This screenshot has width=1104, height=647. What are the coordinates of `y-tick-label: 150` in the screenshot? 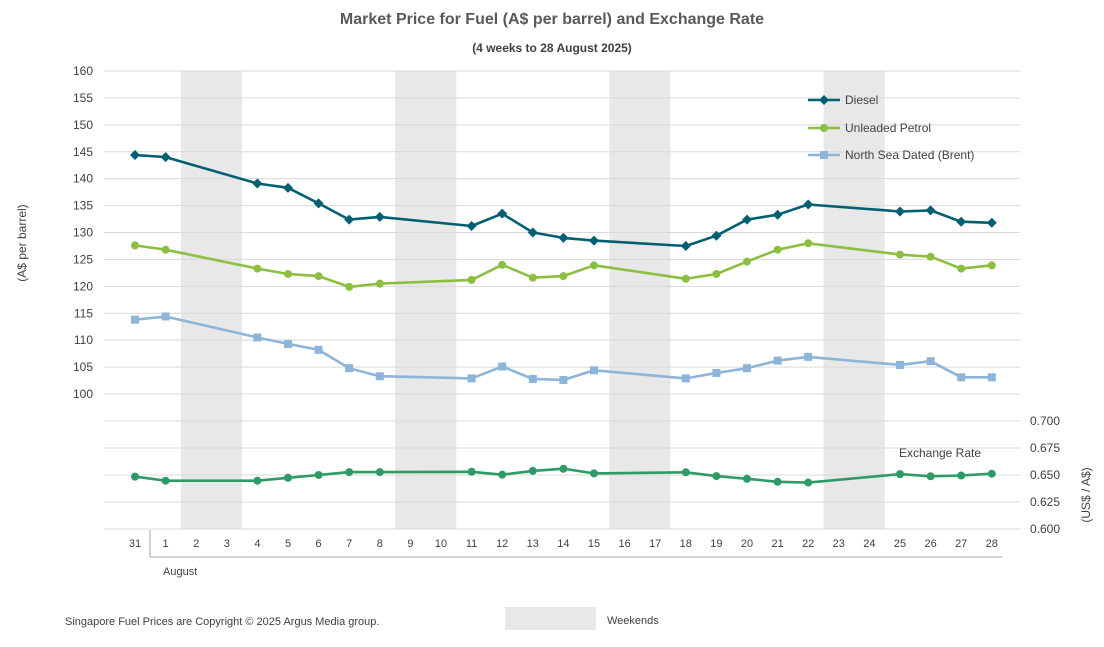 It's located at (83, 125).